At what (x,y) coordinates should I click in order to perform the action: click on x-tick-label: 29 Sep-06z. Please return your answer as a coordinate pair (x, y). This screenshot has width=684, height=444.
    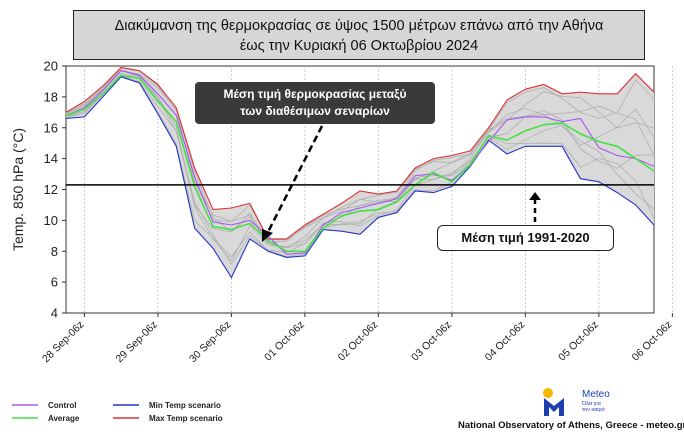
    Looking at the image, I should click on (137, 342).